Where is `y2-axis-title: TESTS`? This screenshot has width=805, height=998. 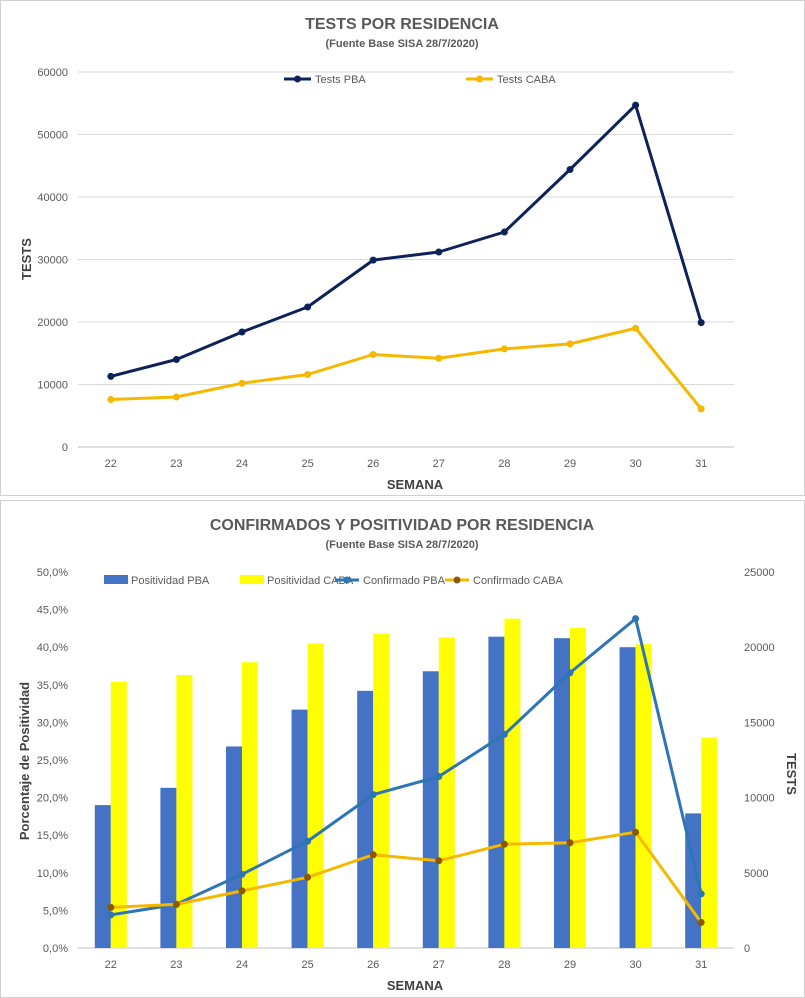
y2-axis-title: TESTS is located at coordinates (791, 774).